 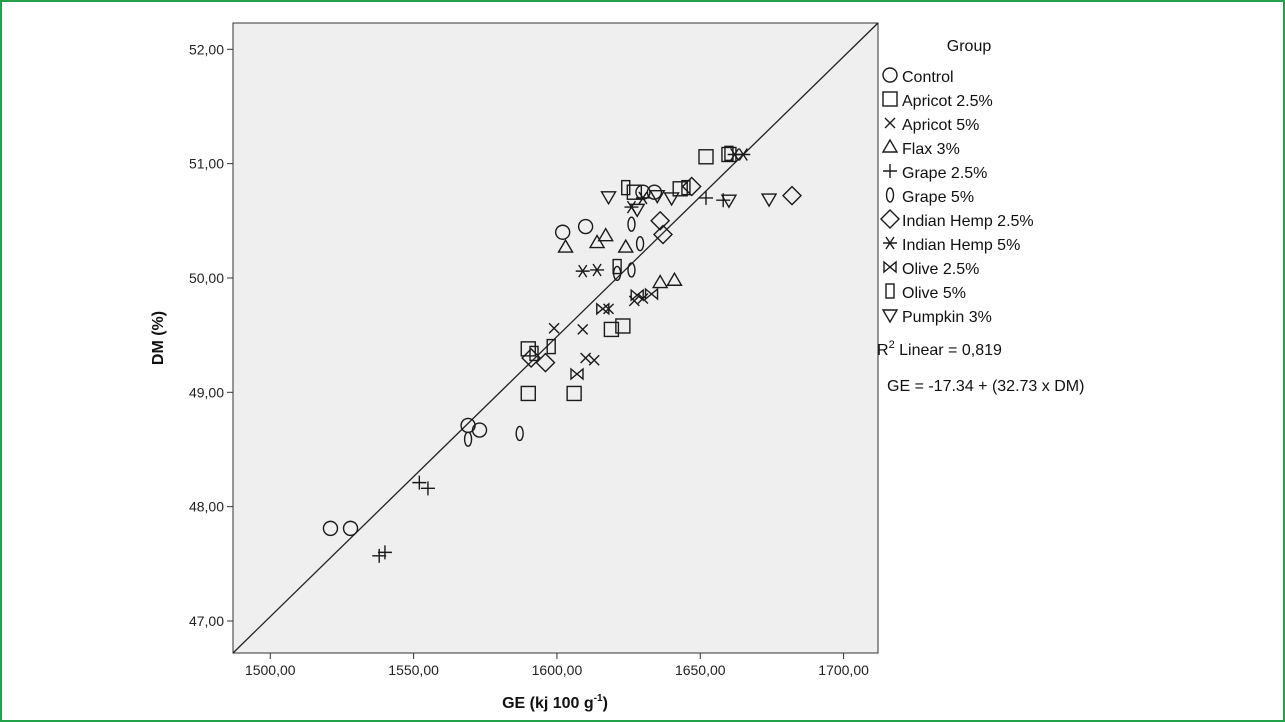 I want to click on x-axis: 1500,00 1550,00 1600,00 1650,00 1700,00, so click(x=557, y=665).